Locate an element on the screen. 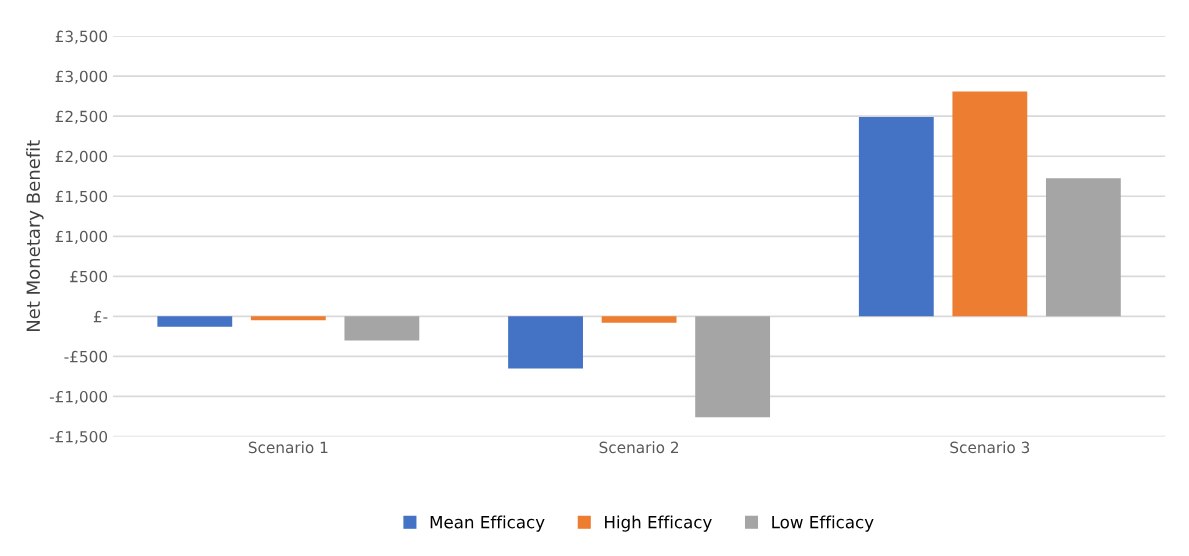  y-tick-label: -£500 is located at coordinates (86, 356).